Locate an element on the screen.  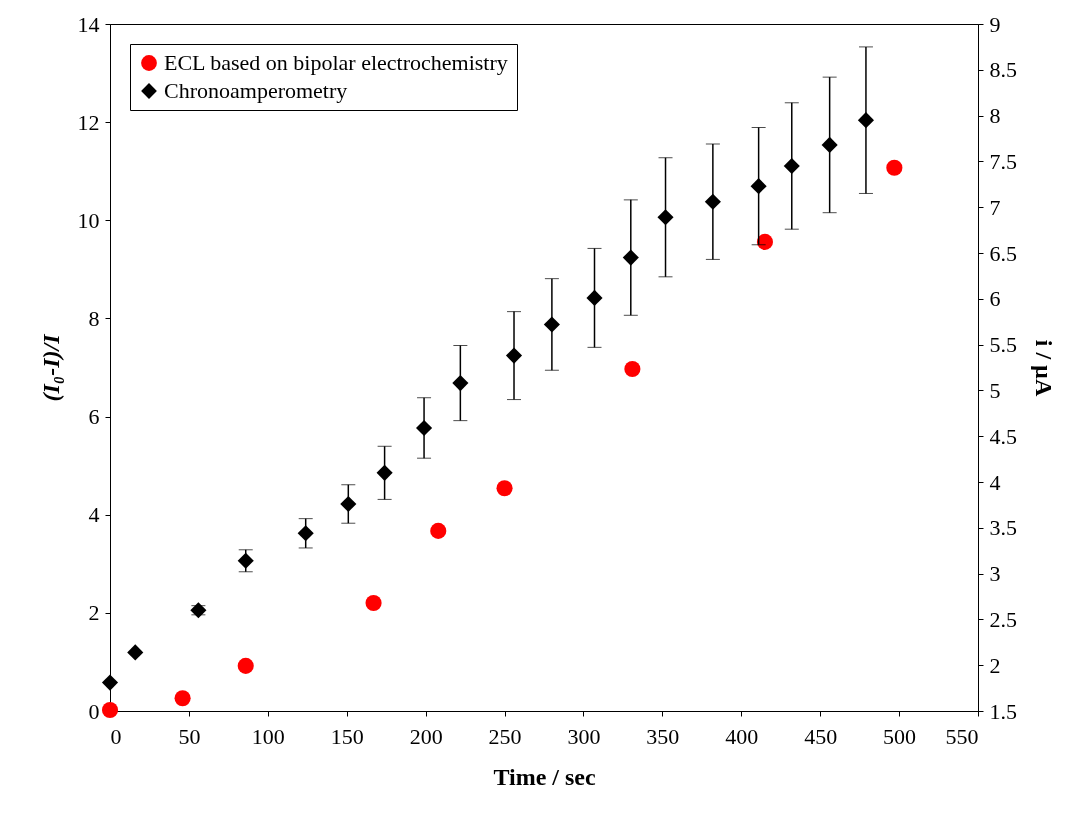
y2-tick-label: 5 is located at coordinates (995, 390).